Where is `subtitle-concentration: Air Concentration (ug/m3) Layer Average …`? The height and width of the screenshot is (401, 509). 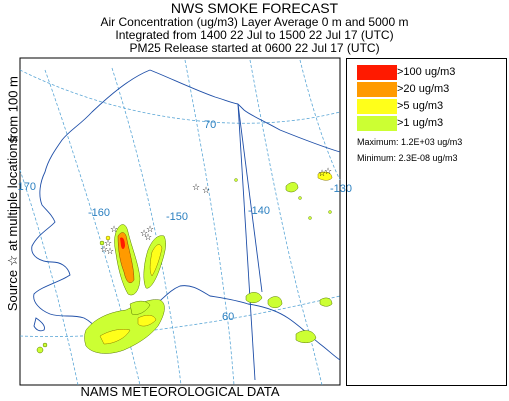
subtitle-concentration: Air Concentration (ug/m3) Layer Average … is located at coordinates (254, 22).